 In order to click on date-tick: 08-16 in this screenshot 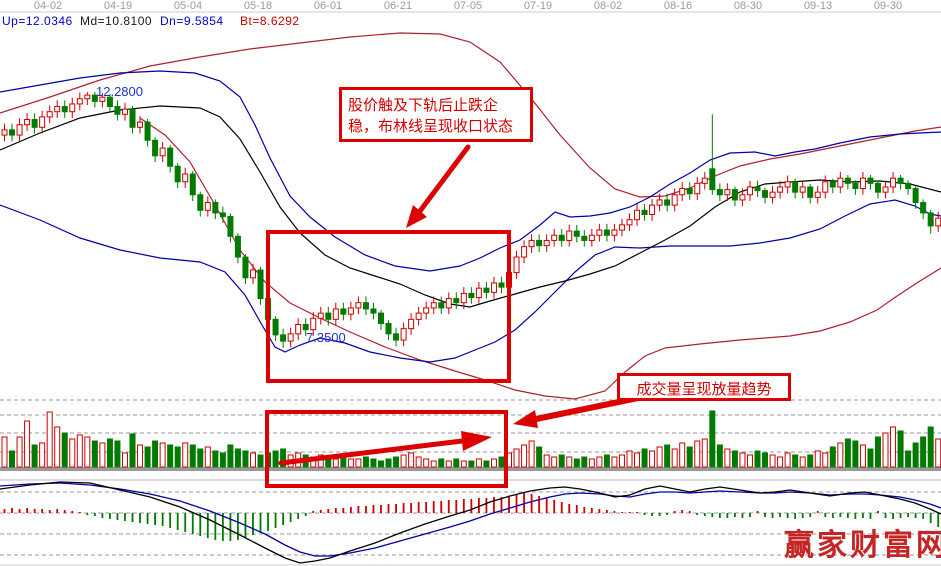, I will do `click(678, 6)`.